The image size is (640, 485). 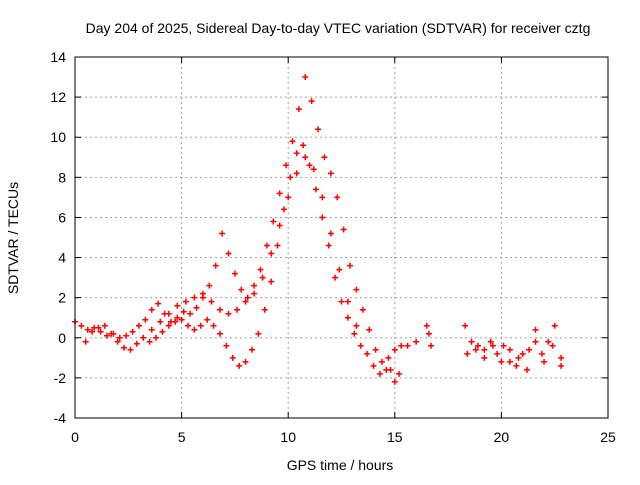 I want to click on x-tick-label: 15, so click(x=395, y=437).